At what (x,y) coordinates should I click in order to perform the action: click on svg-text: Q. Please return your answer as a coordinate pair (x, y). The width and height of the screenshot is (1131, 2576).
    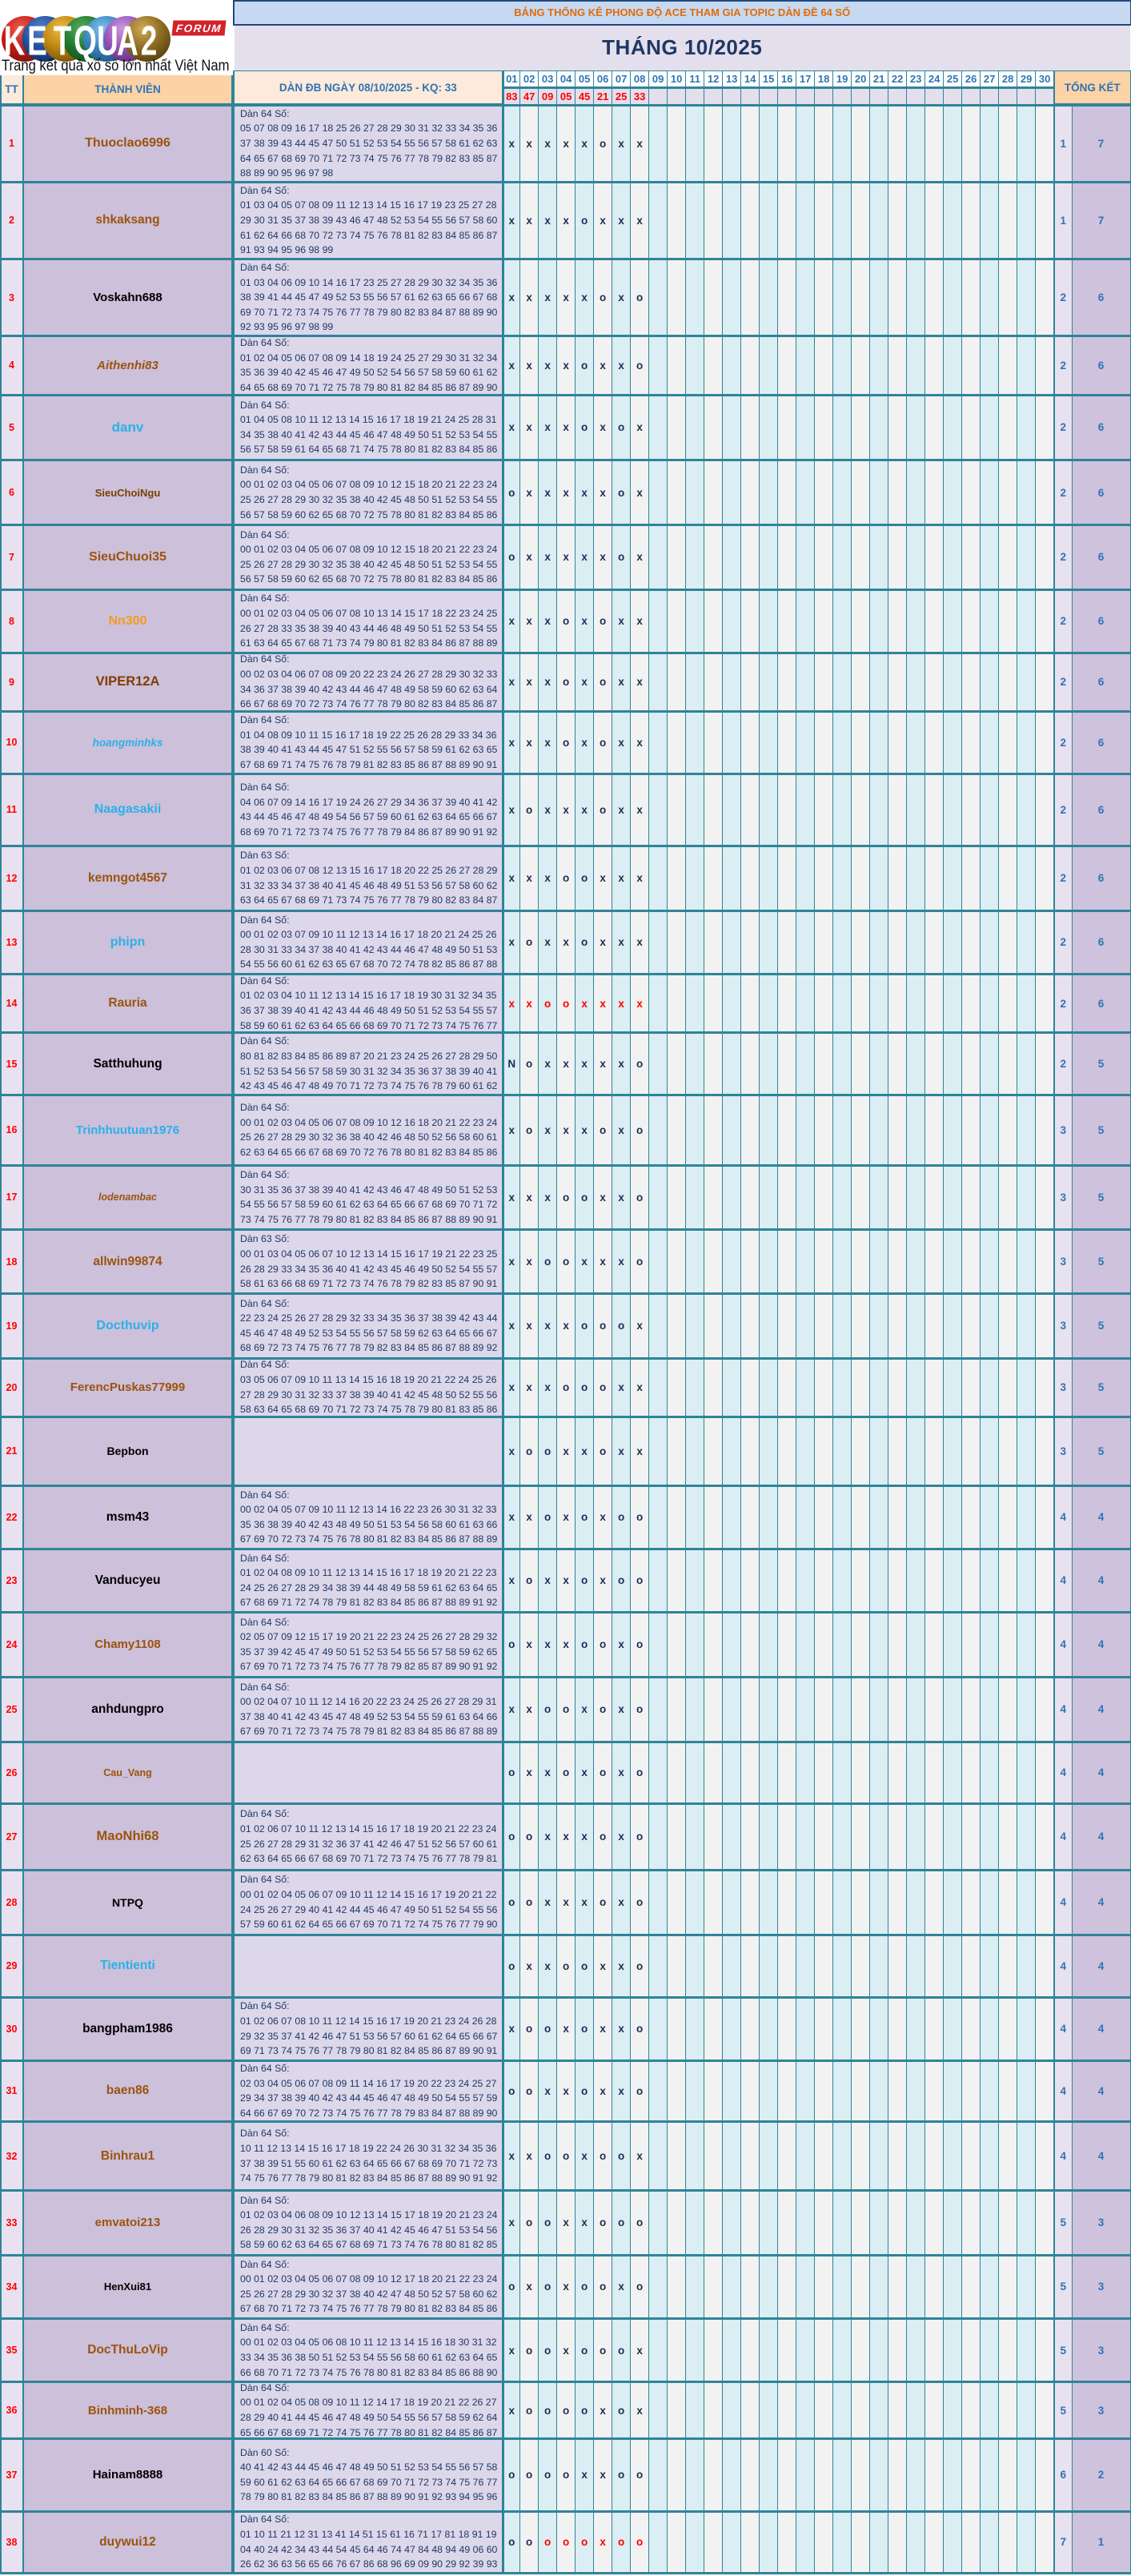
    Looking at the image, I should click on (85, 40).